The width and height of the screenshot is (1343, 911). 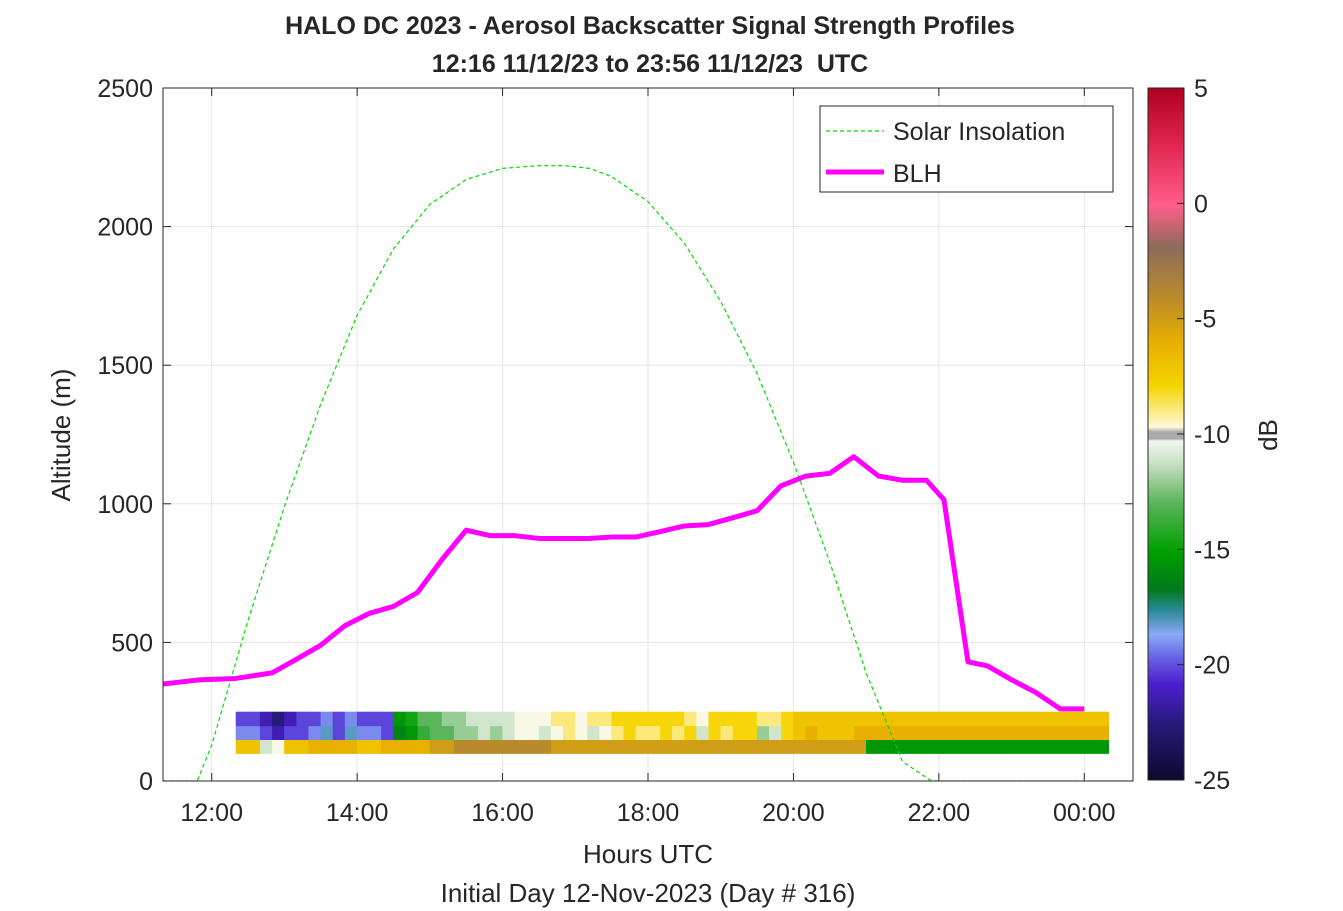 What do you see at coordinates (502, 813) in the screenshot?
I see `x-tick-label: 16:00` at bounding box center [502, 813].